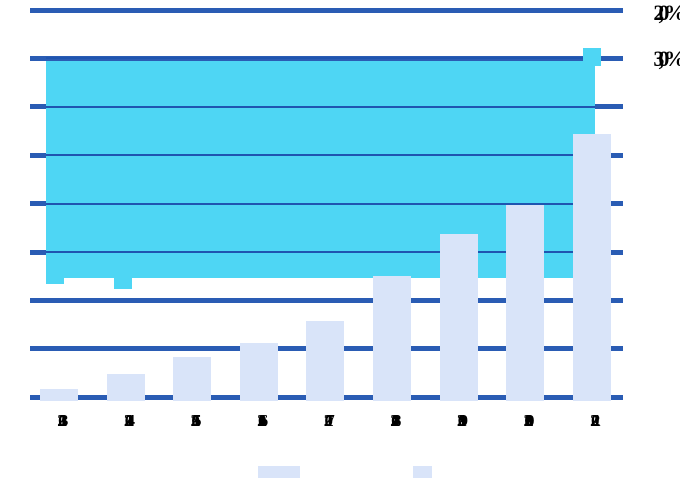  I want to click on cyan-marker-2021, so click(591, 57).